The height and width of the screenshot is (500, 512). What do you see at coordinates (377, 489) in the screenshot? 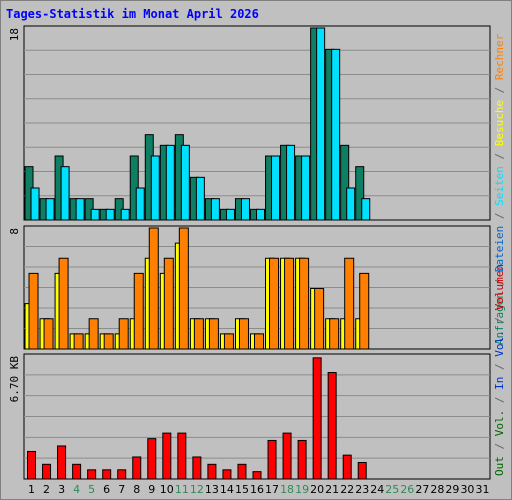
I see `x-tick-label-day-24: 24` at bounding box center [377, 489].